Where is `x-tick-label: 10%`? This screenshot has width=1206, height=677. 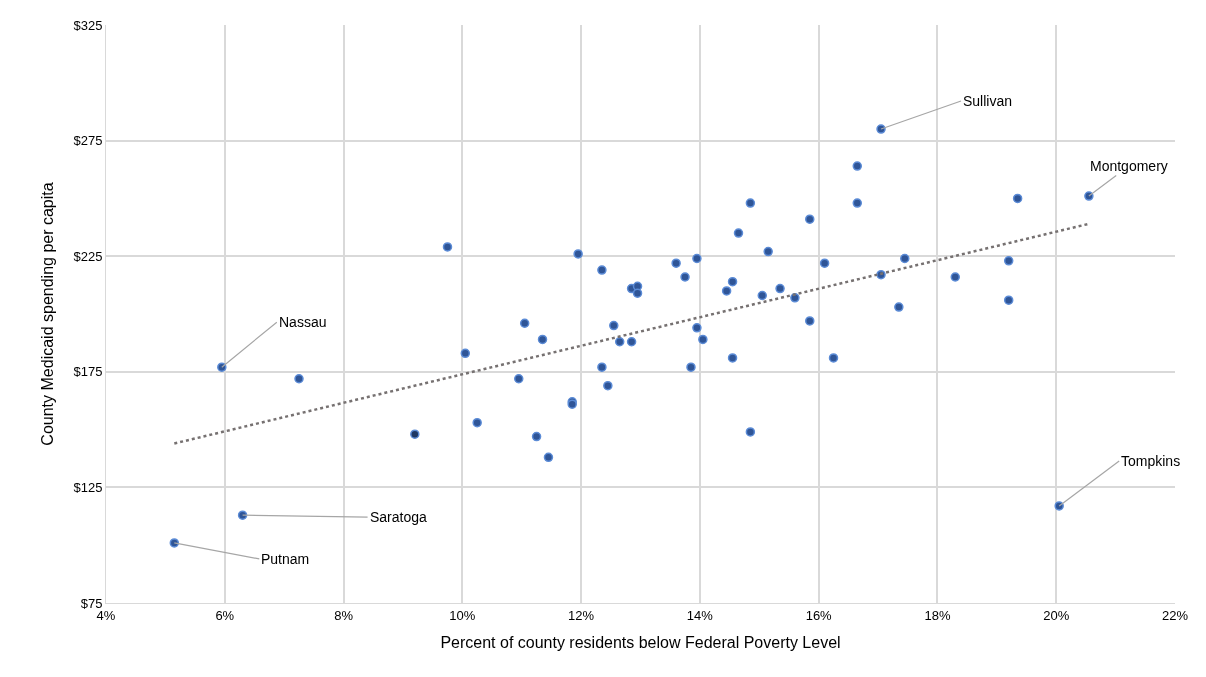 x-tick-label: 10% is located at coordinates (462, 615).